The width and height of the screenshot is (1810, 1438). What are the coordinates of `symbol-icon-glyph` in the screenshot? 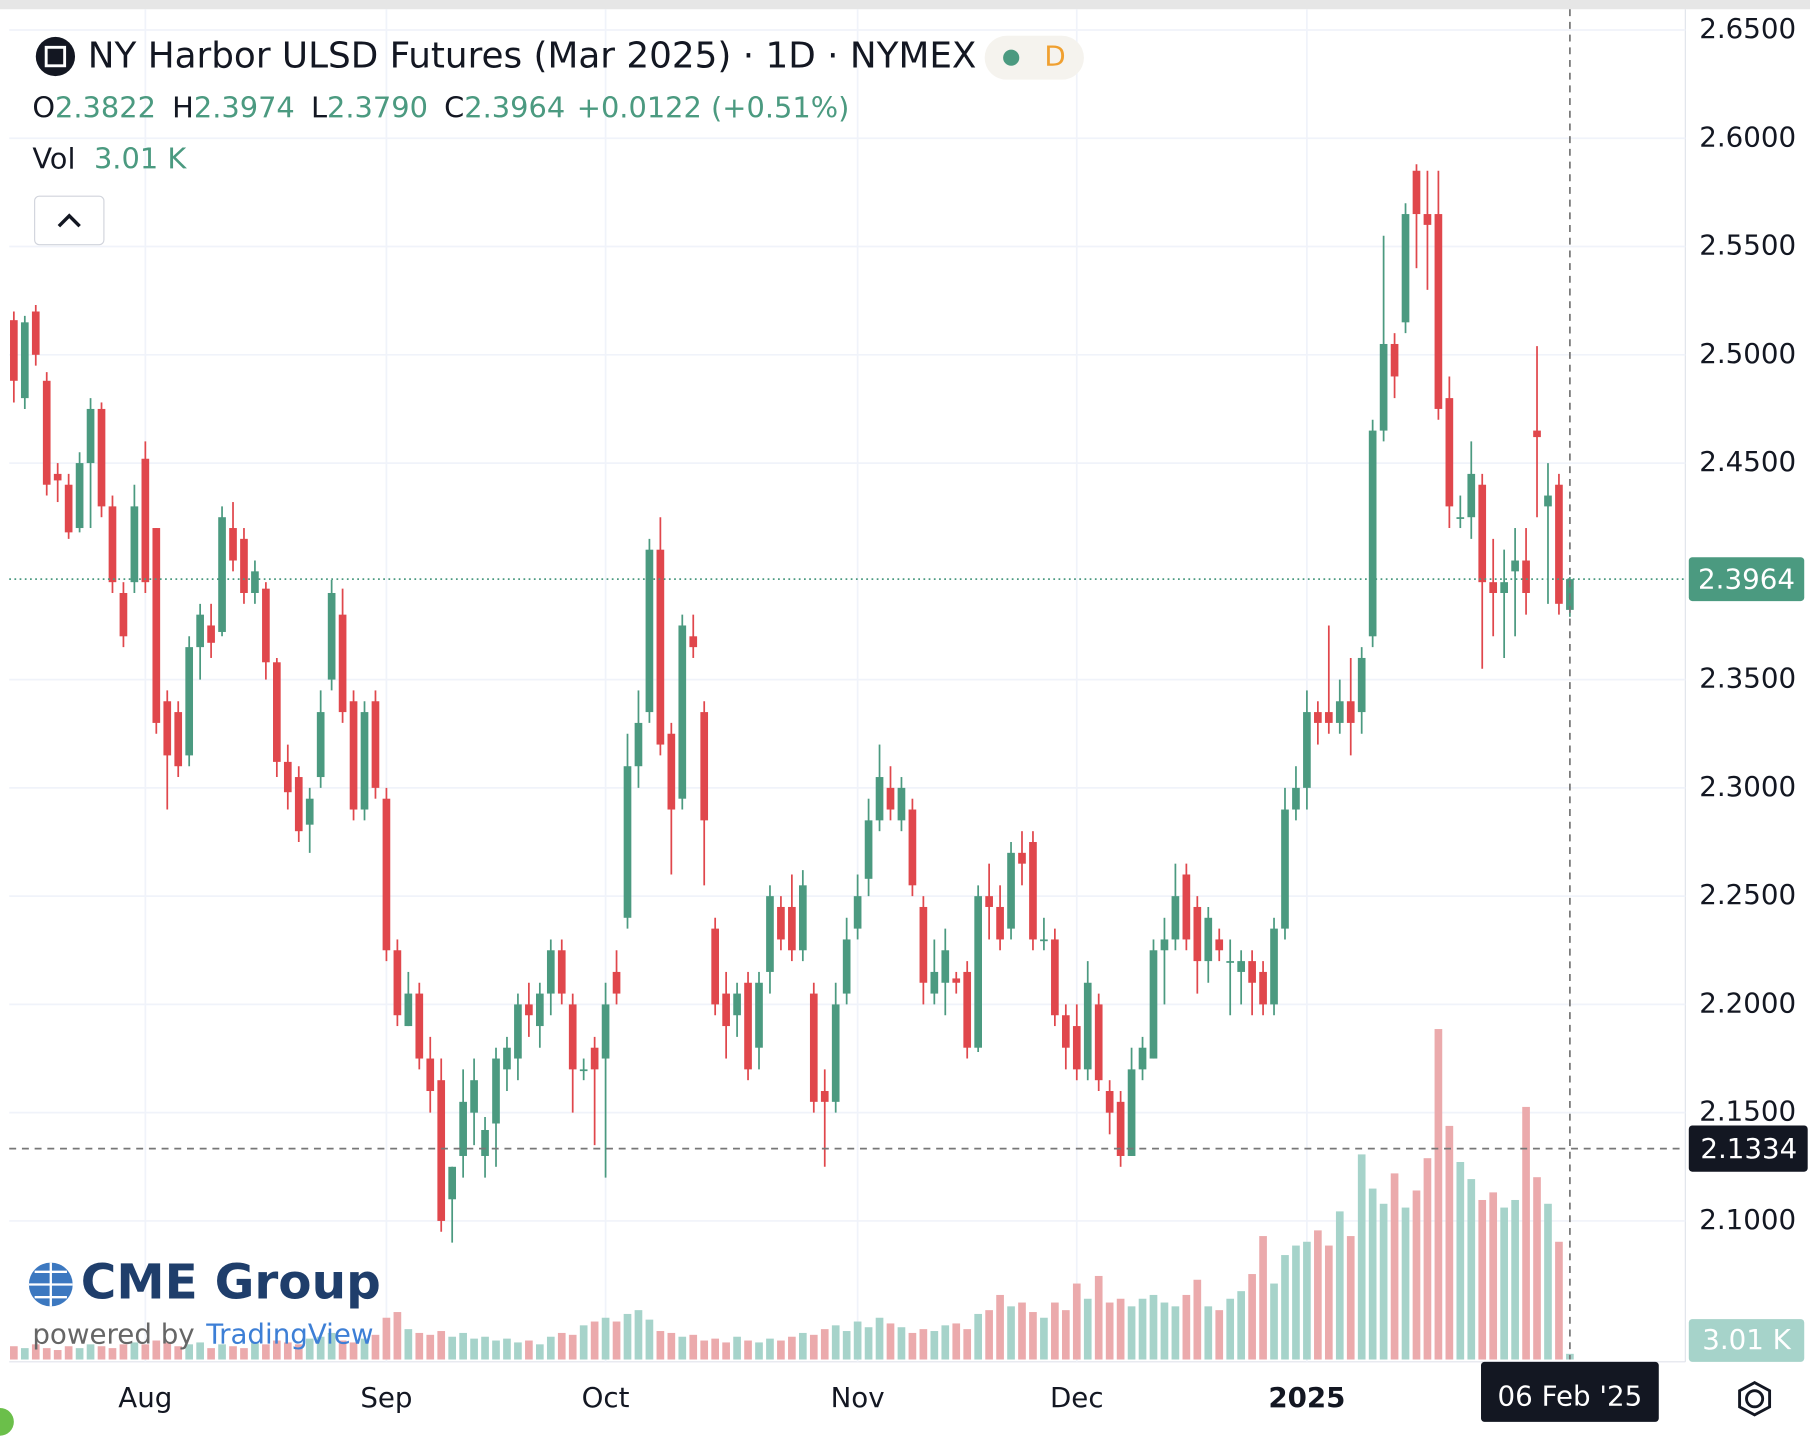 It's located at (55, 56).